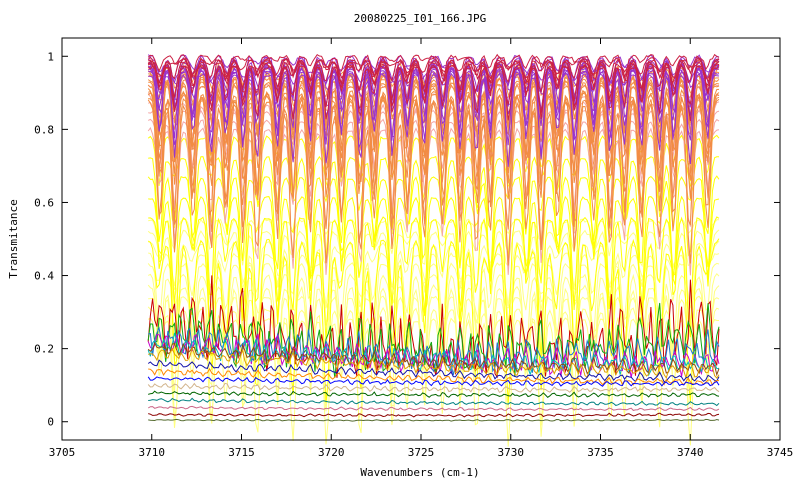  What do you see at coordinates (152, 452) in the screenshot?
I see `x-tick-label: 3710` at bounding box center [152, 452].